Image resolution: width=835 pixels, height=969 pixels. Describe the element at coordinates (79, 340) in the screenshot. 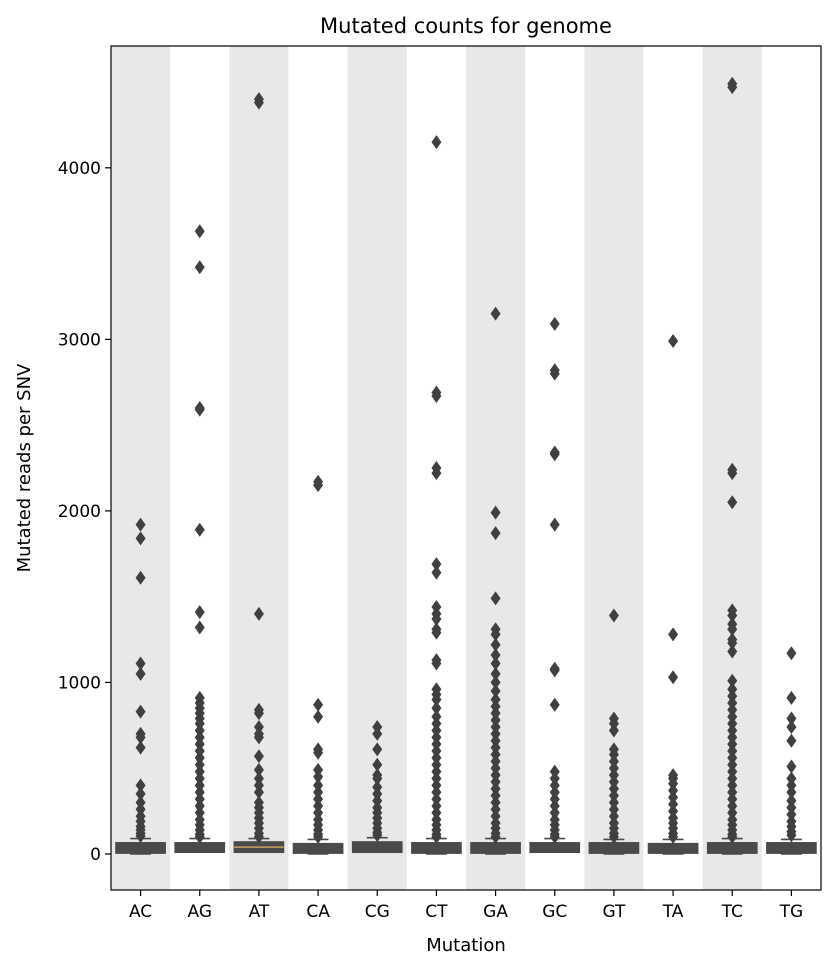

I see `y-tick-label-3000: 3000` at that location.